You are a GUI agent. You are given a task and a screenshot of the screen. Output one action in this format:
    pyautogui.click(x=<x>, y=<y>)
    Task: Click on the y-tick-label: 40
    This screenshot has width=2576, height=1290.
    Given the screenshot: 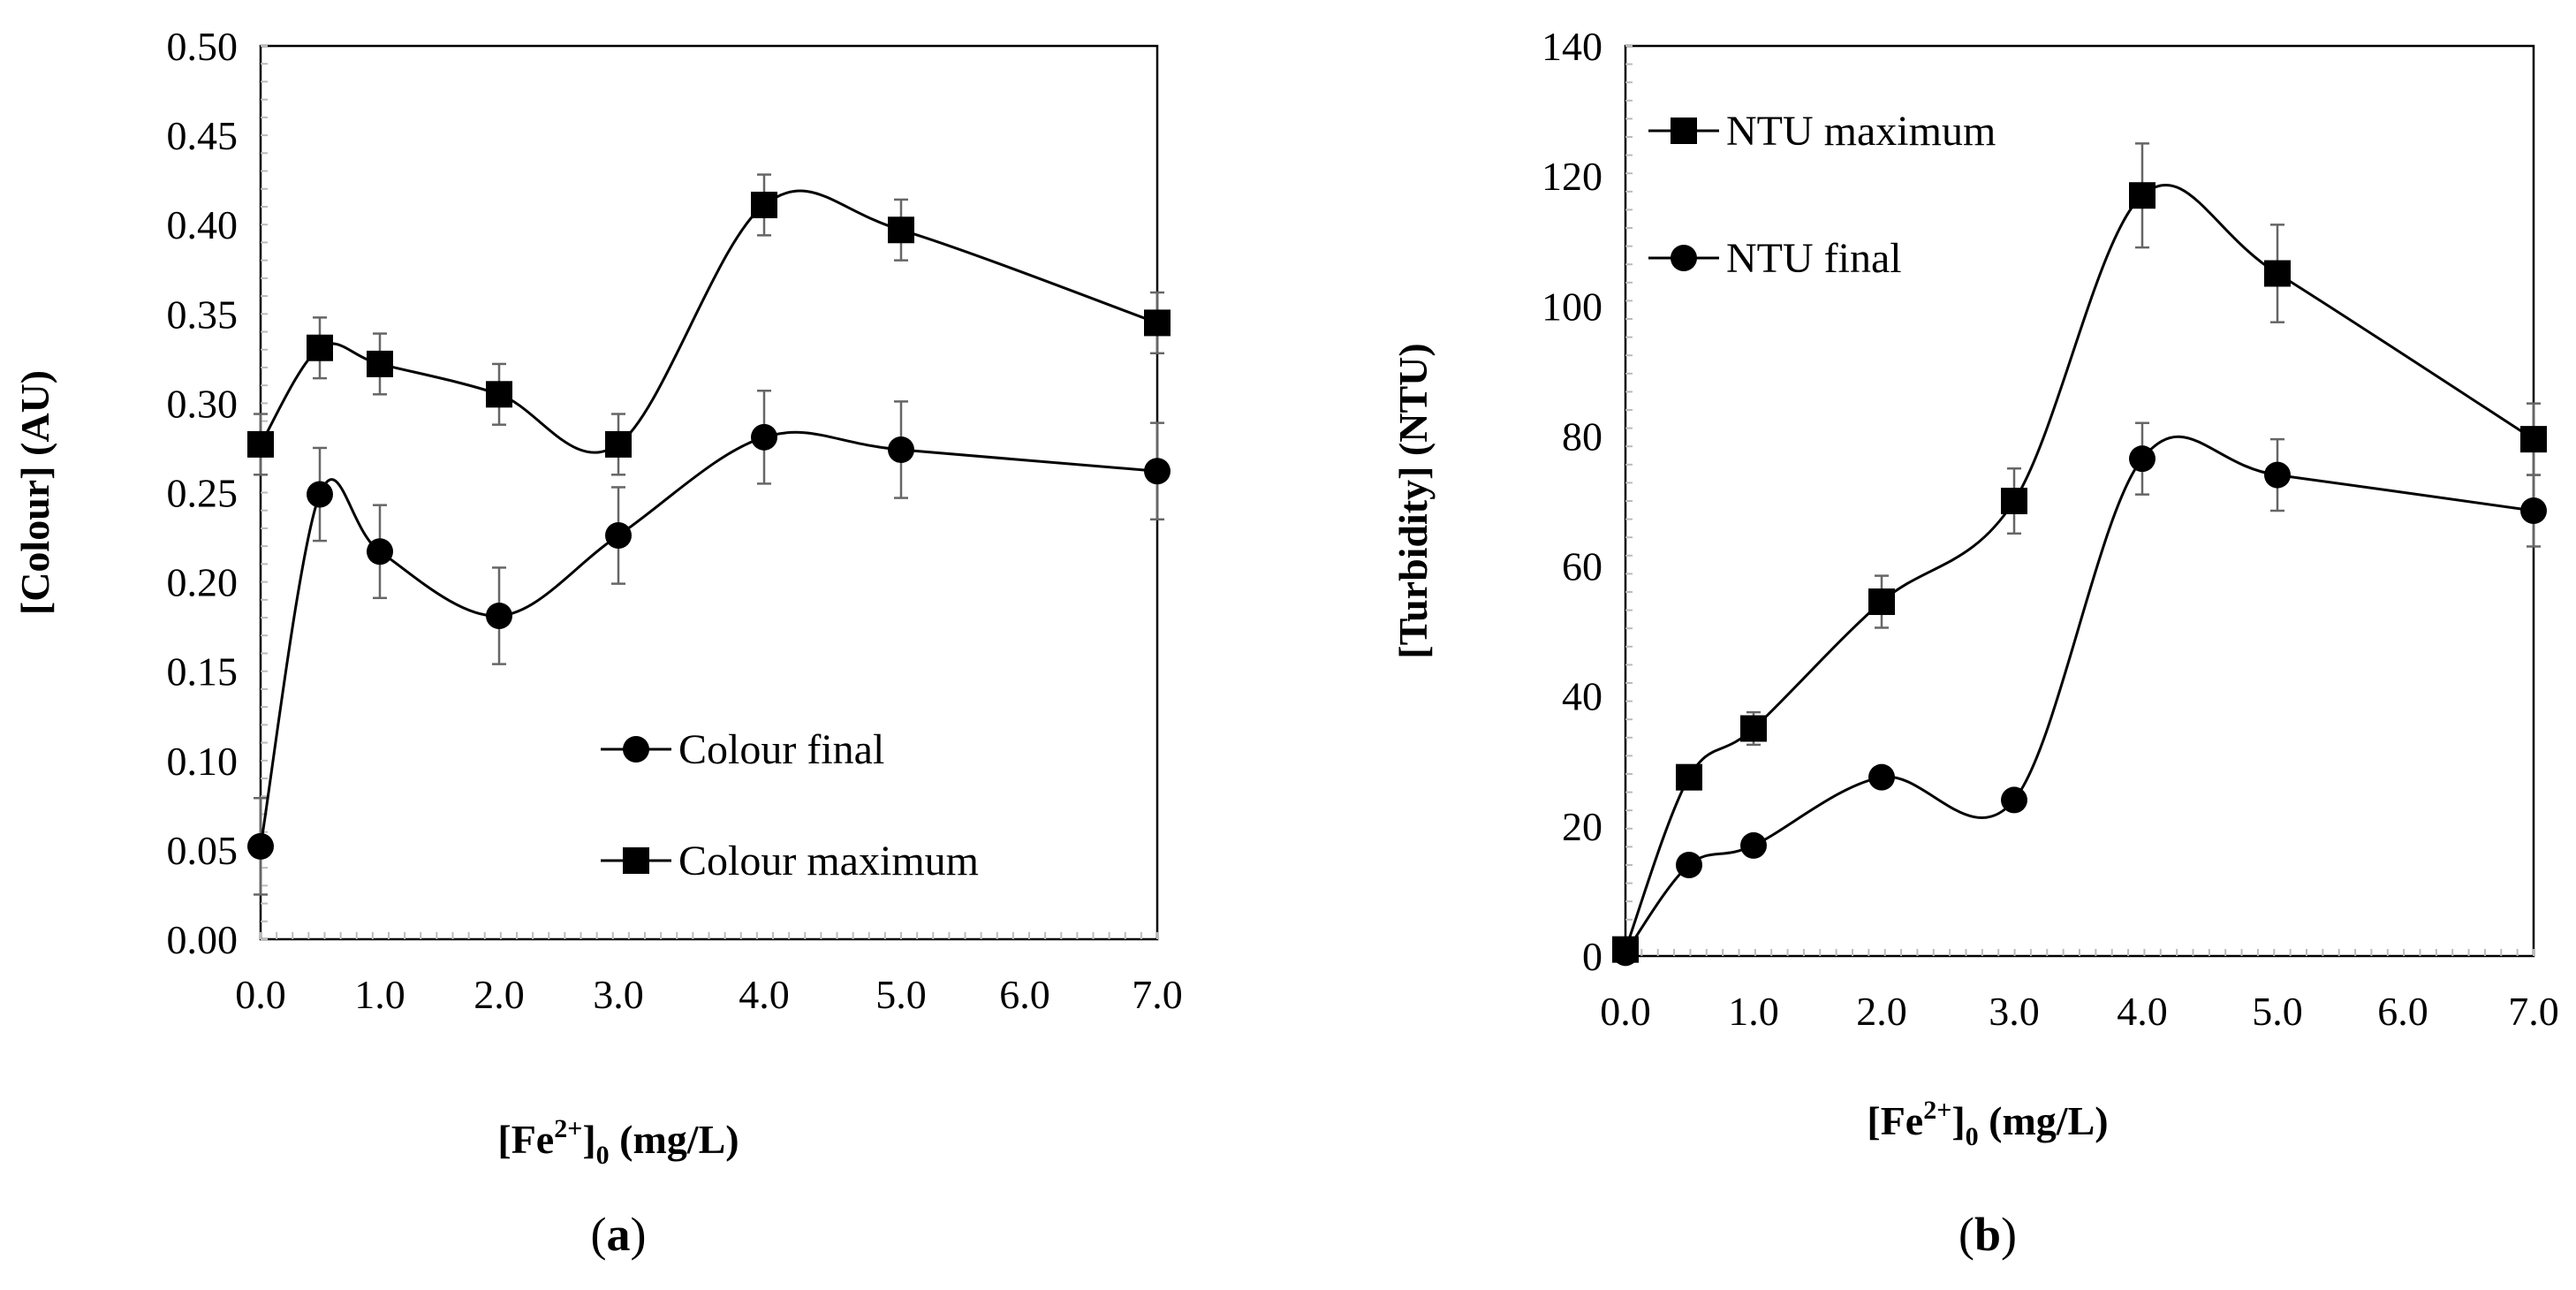 What is the action you would take?
    pyautogui.click(x=1582, y=696)
    